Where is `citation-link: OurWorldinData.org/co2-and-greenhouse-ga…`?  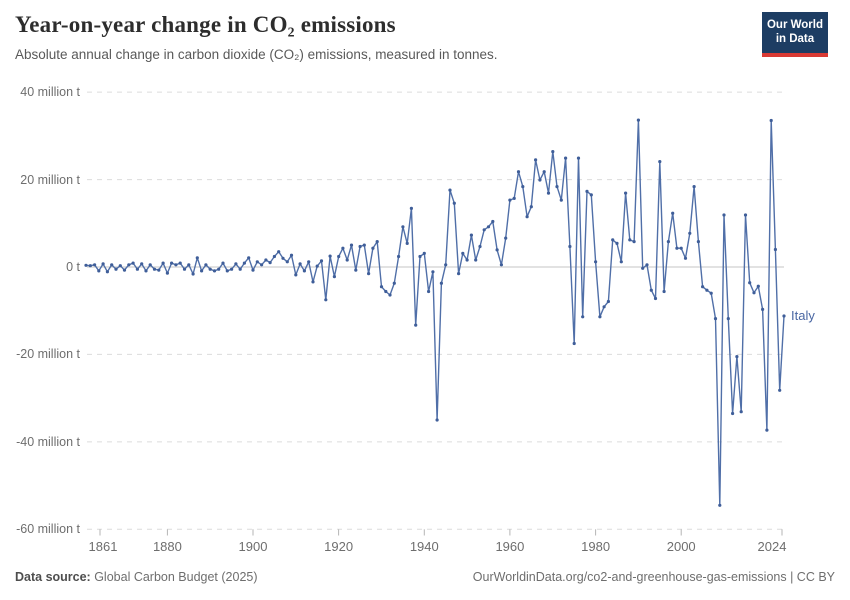 citation-link: OurWorldinData.org/co2-and-greenhouse-ga… is located at coordinates (653, 577).